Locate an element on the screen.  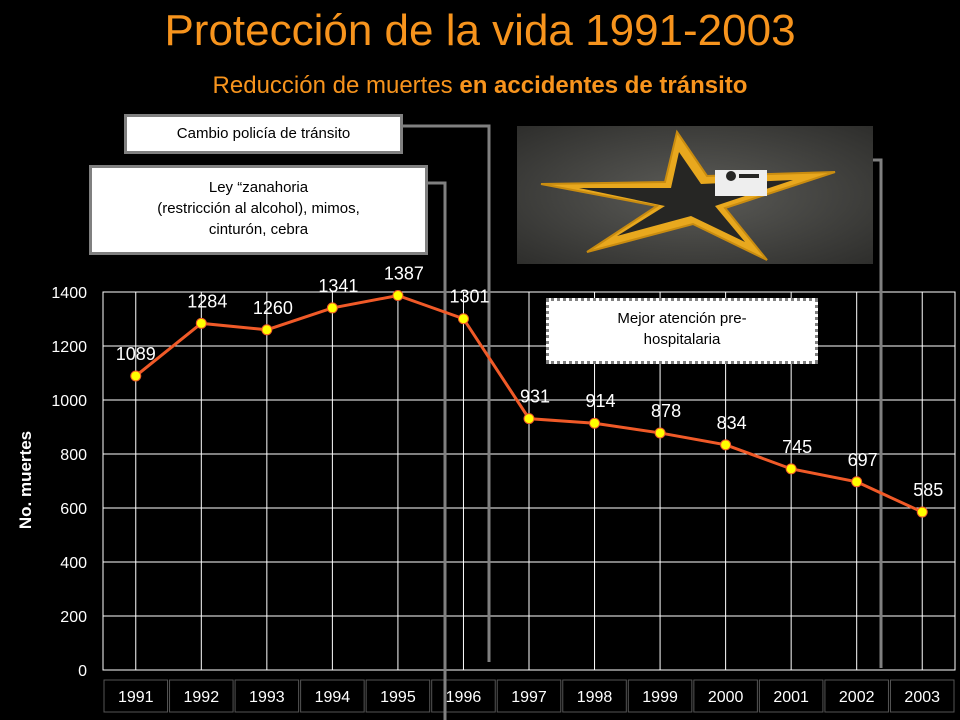
page-title: Protección de la vida 1991-2003 is located at coordinates (480, 30).